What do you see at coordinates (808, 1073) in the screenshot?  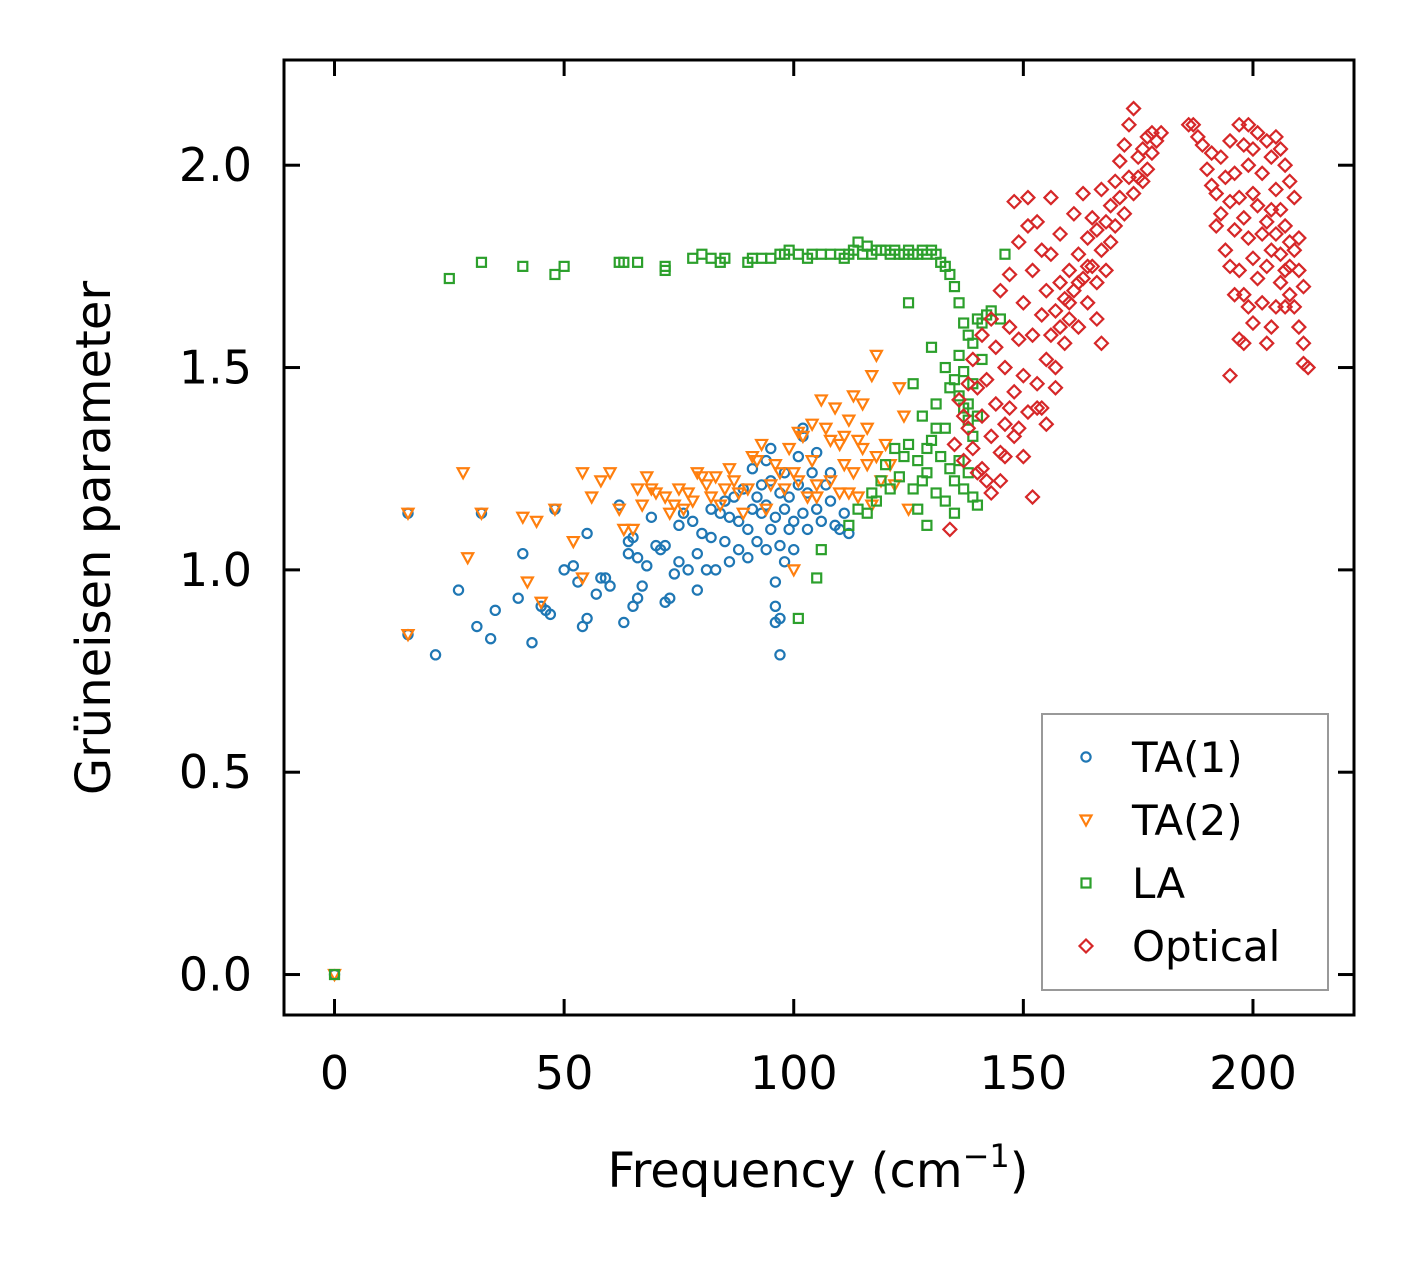 I see `x-tick-labels: 0 50 100 150 200` at bounding box center [808, 1073].